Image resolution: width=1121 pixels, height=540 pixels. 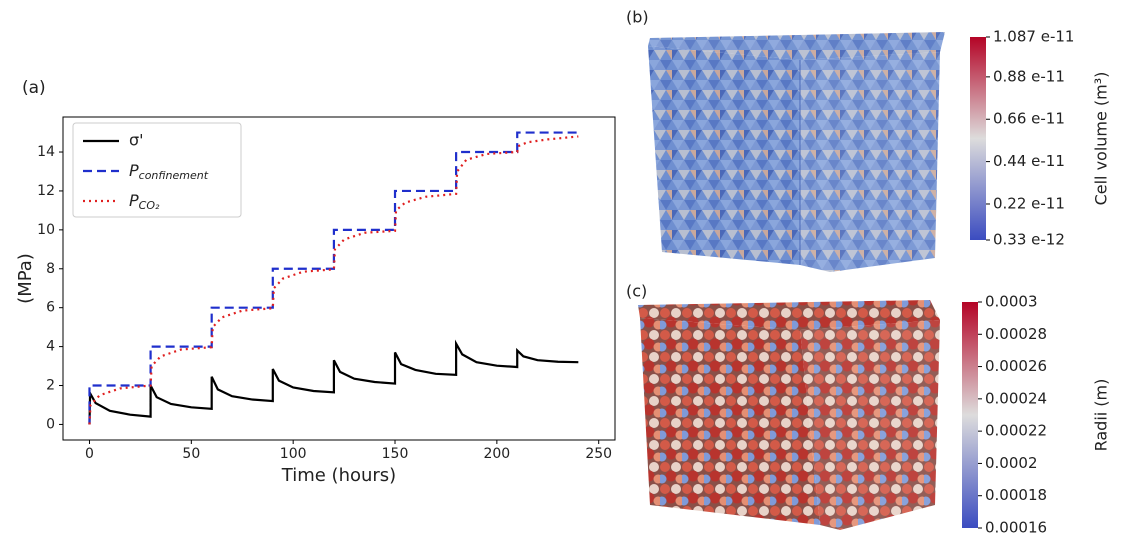 What do you see at coordinates (1029, 240) in the screenshot?
I see `colorbar-tick-label: 0.33 e-12` at bounding box center [1029, 240].